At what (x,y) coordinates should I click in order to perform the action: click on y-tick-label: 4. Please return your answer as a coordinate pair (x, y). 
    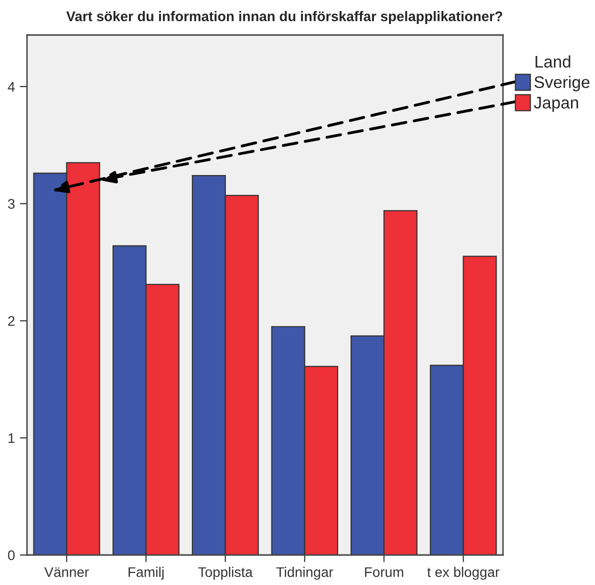
    Looking at the image, I should click on (11, 87).